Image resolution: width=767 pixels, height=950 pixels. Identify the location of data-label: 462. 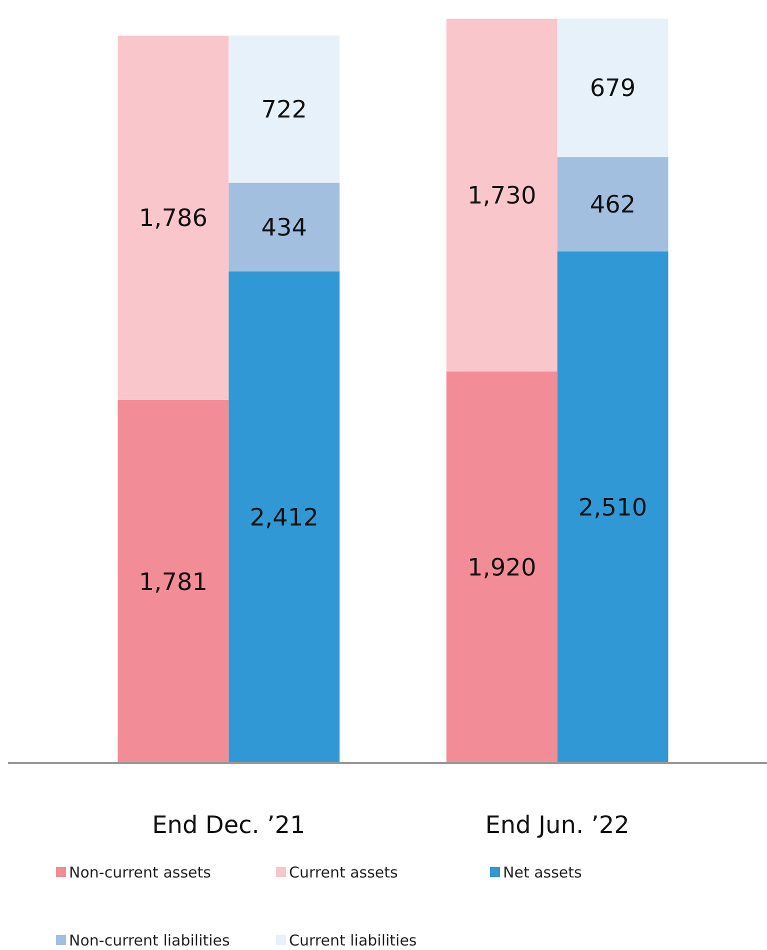
(613, 204).